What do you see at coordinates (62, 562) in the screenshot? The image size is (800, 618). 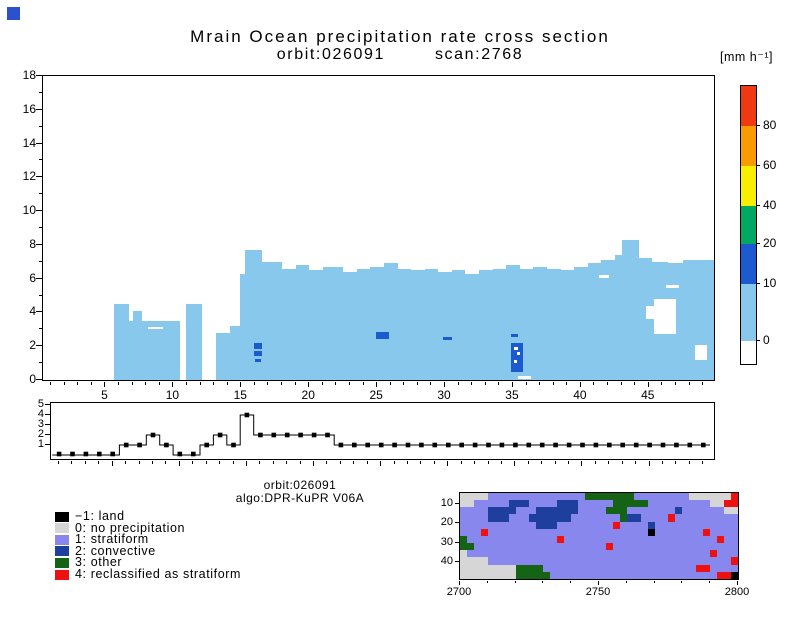 I see `legend-swatch` at bounding box center [62, 562].